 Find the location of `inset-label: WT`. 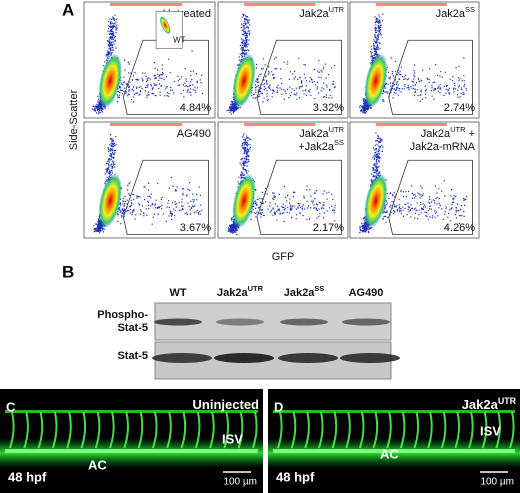

inset-label: WT is located at coordinates (179, 39).